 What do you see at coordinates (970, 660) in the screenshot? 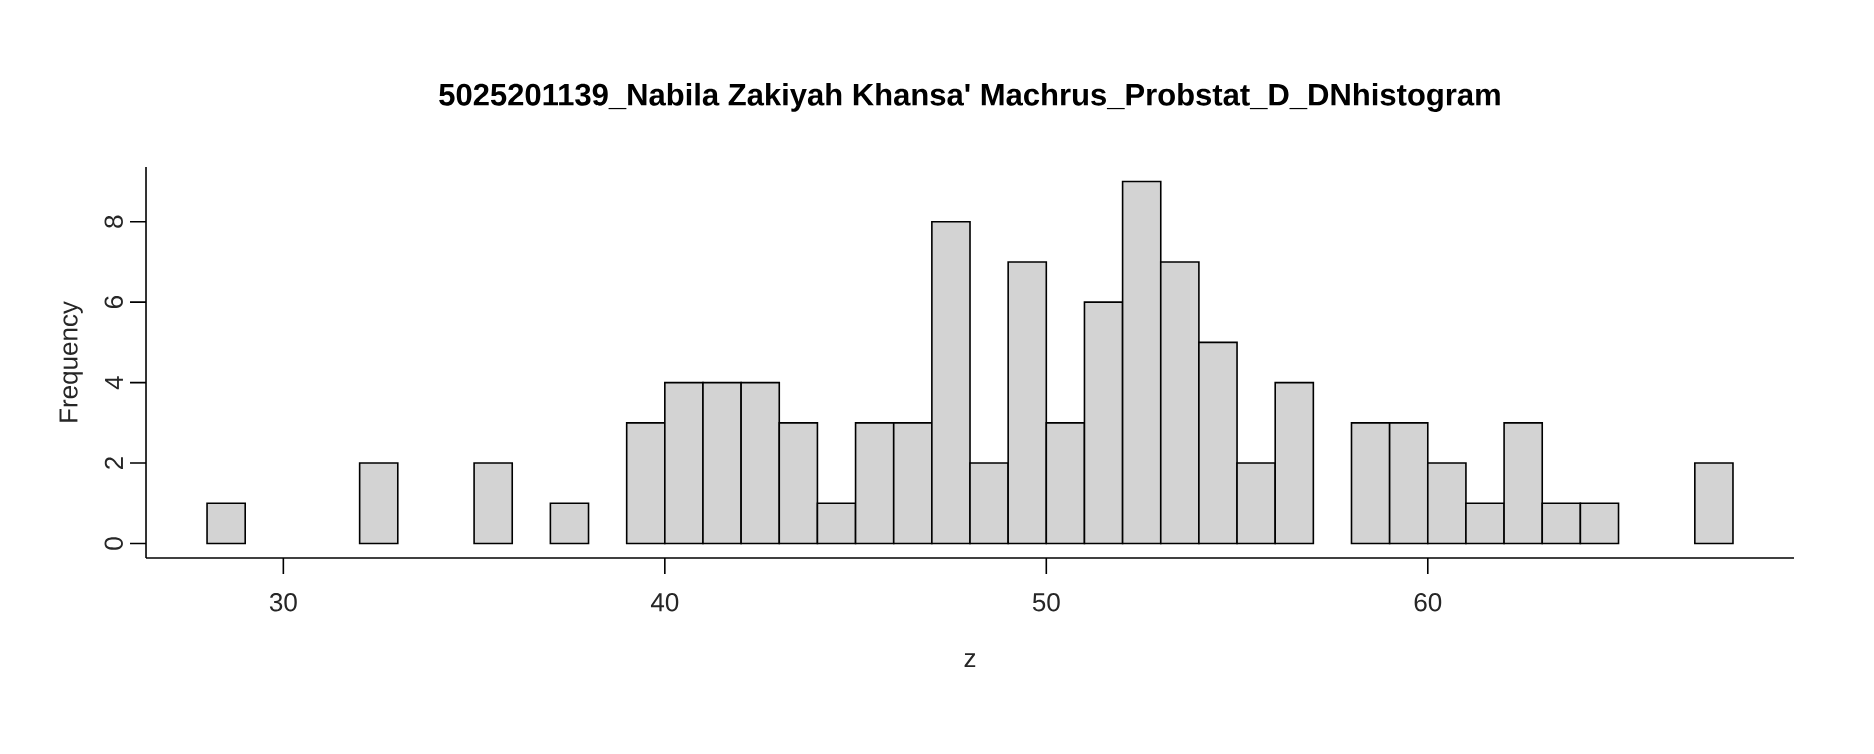
I see `x-axis-title: z` at bounding box center [970, 660].